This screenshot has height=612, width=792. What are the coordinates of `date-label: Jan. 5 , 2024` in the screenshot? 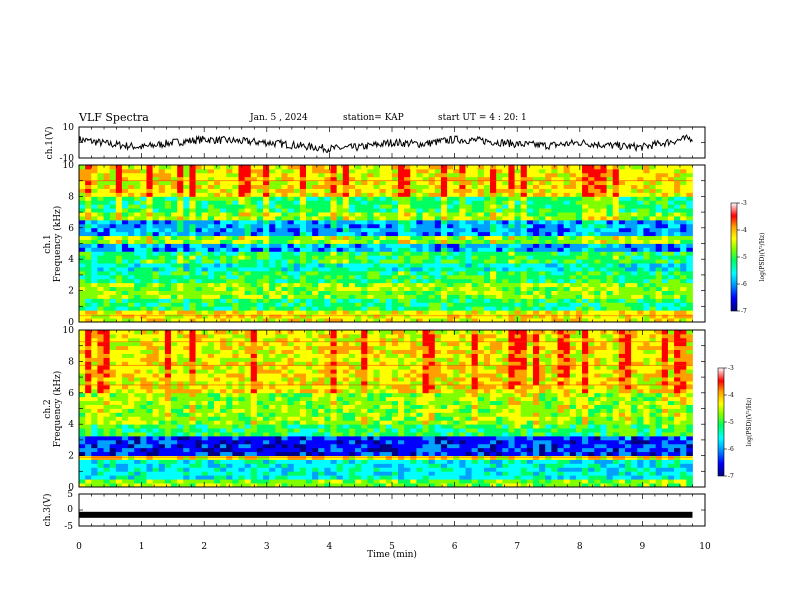 It's located at (279, 118).